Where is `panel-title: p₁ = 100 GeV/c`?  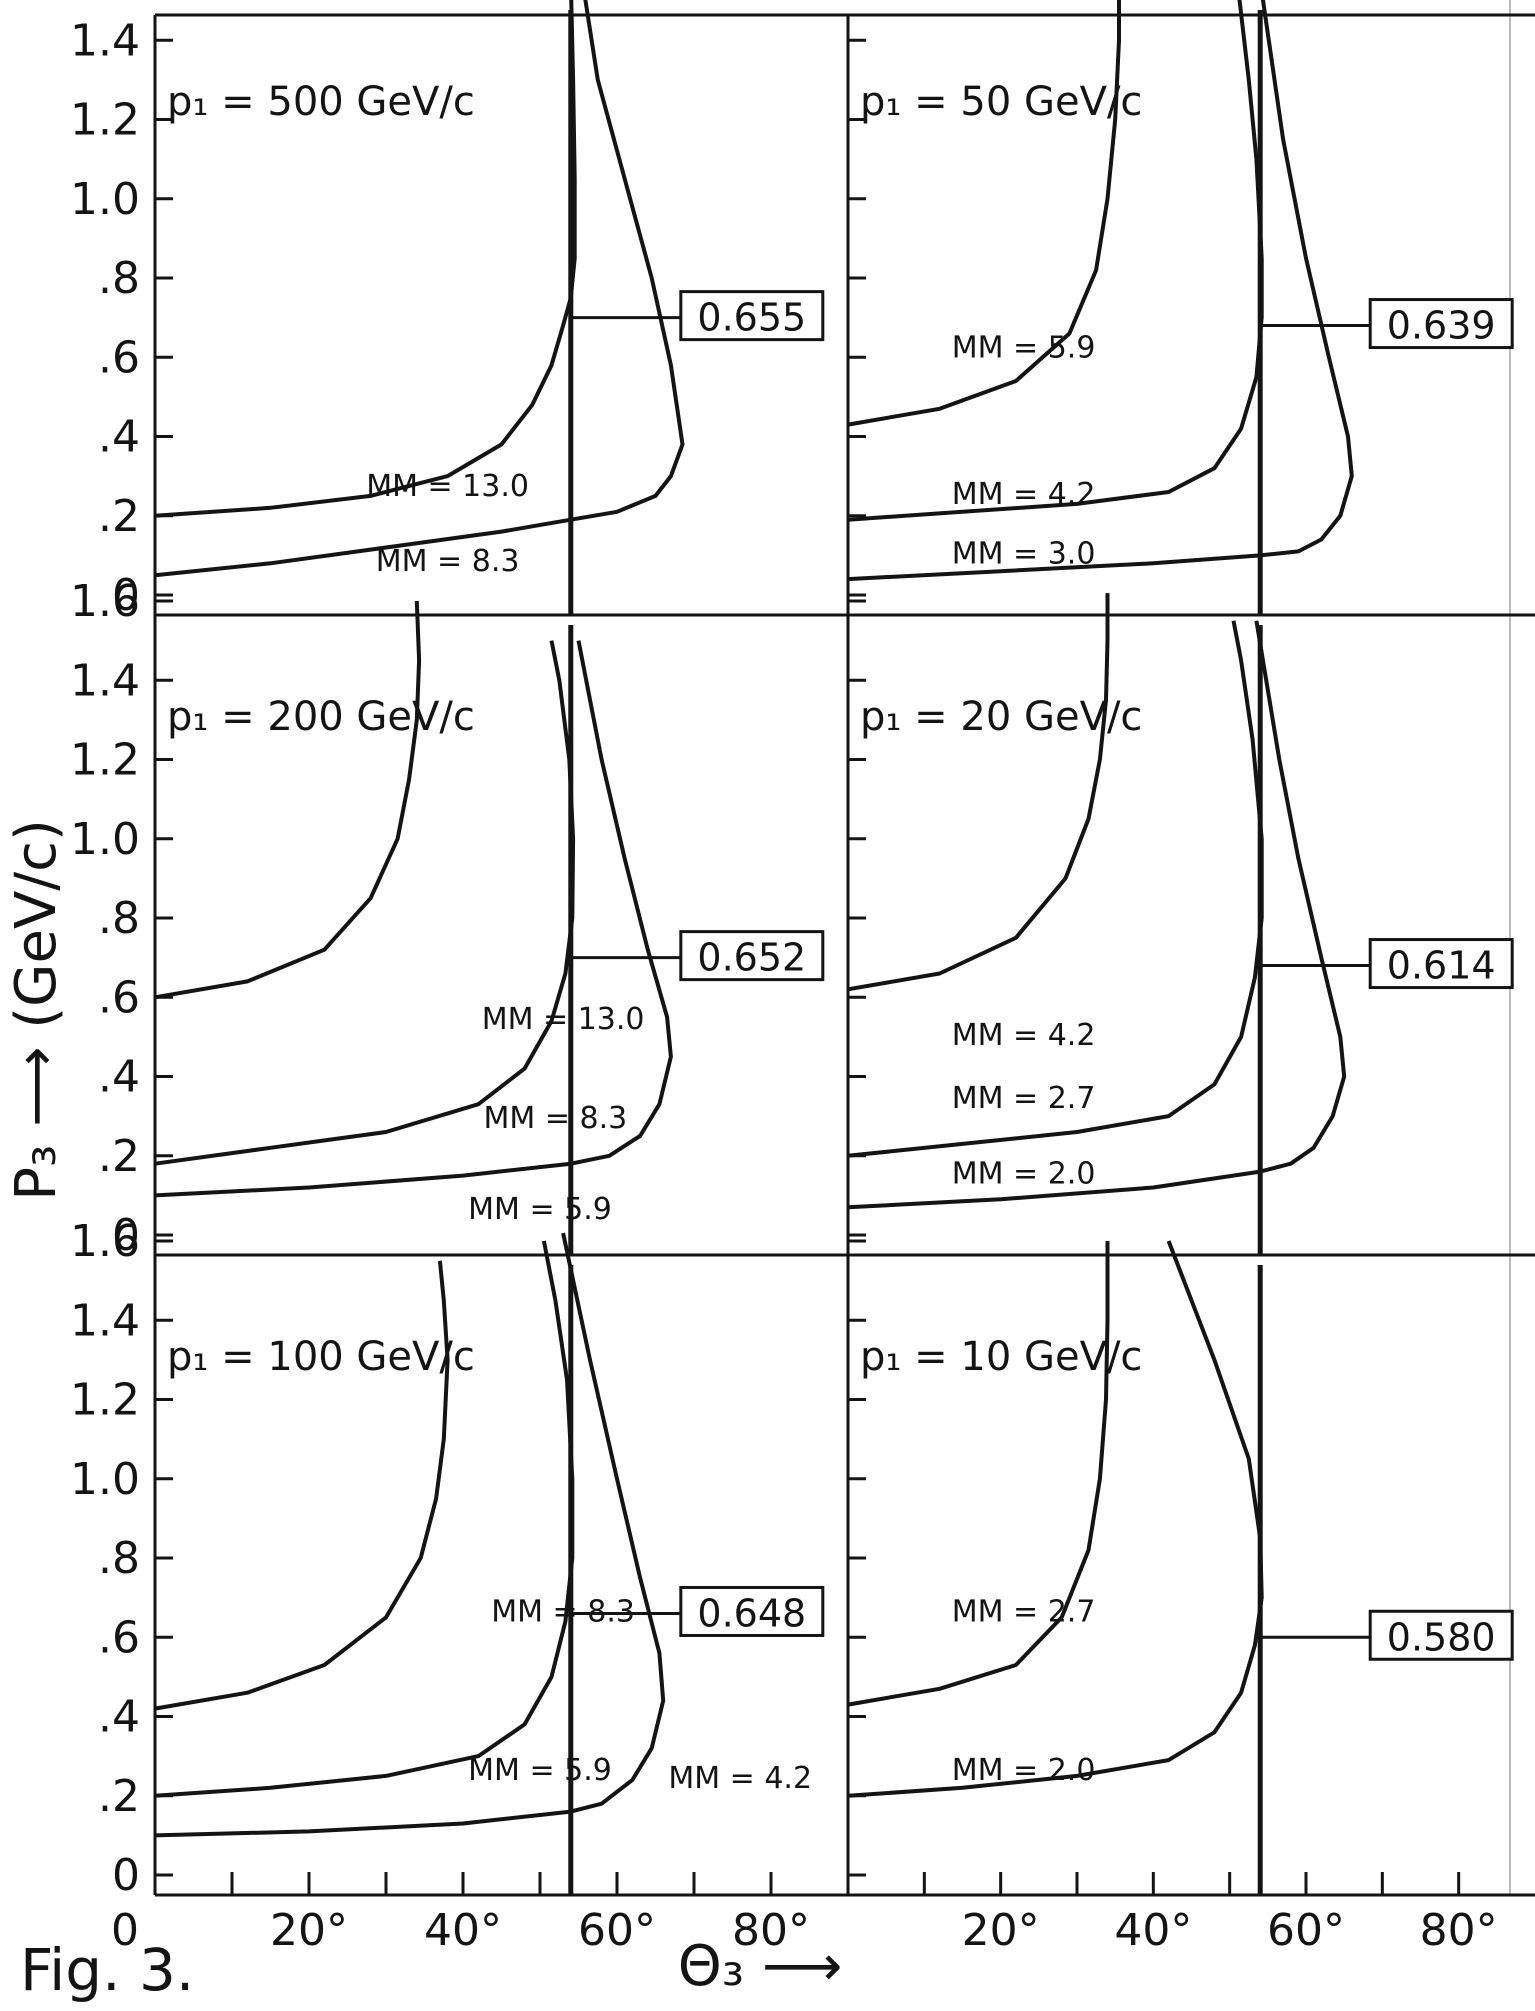
panel-title: p₁ = 100 GeV/c is located at coordinates (321, 1357).